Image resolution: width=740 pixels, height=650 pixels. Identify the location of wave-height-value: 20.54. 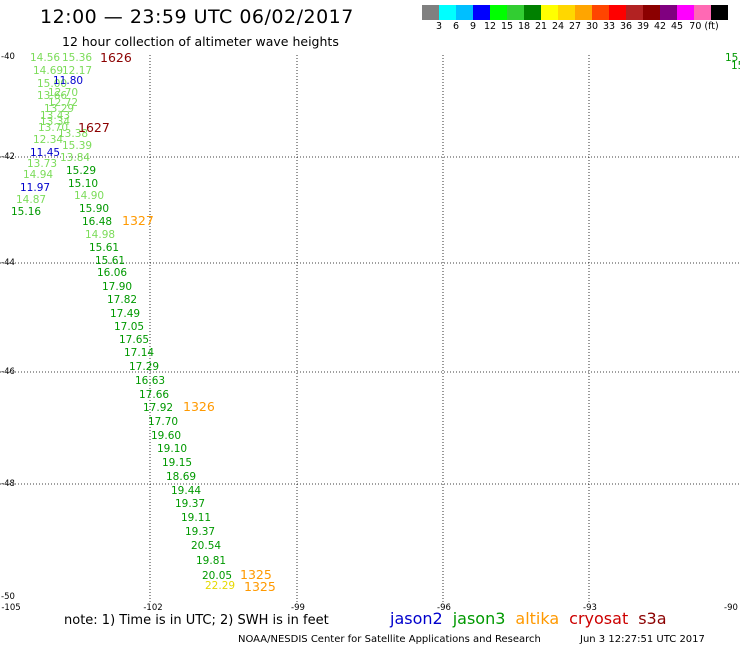
(206, 546).